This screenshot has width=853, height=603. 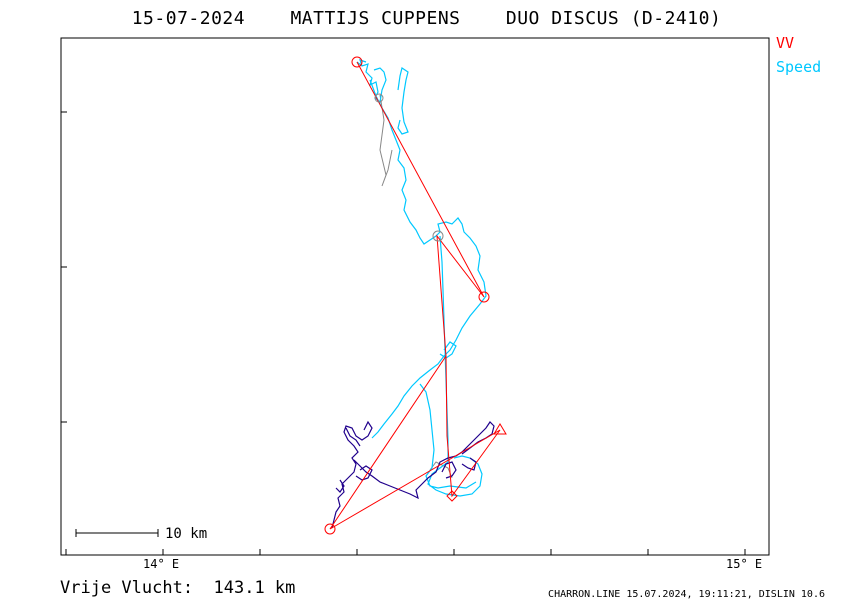 What do you see at coordinates (500, 429) in the screenshot?
I see `start-triangle` at bounding box center [500, 429].